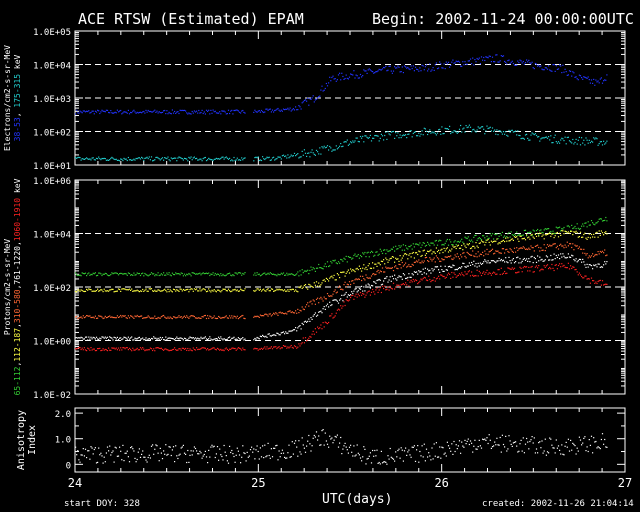 The height and width of the screenshot is (512, 640). I want to click on y-tick-label: 1.0E+05, so click(52, 33).